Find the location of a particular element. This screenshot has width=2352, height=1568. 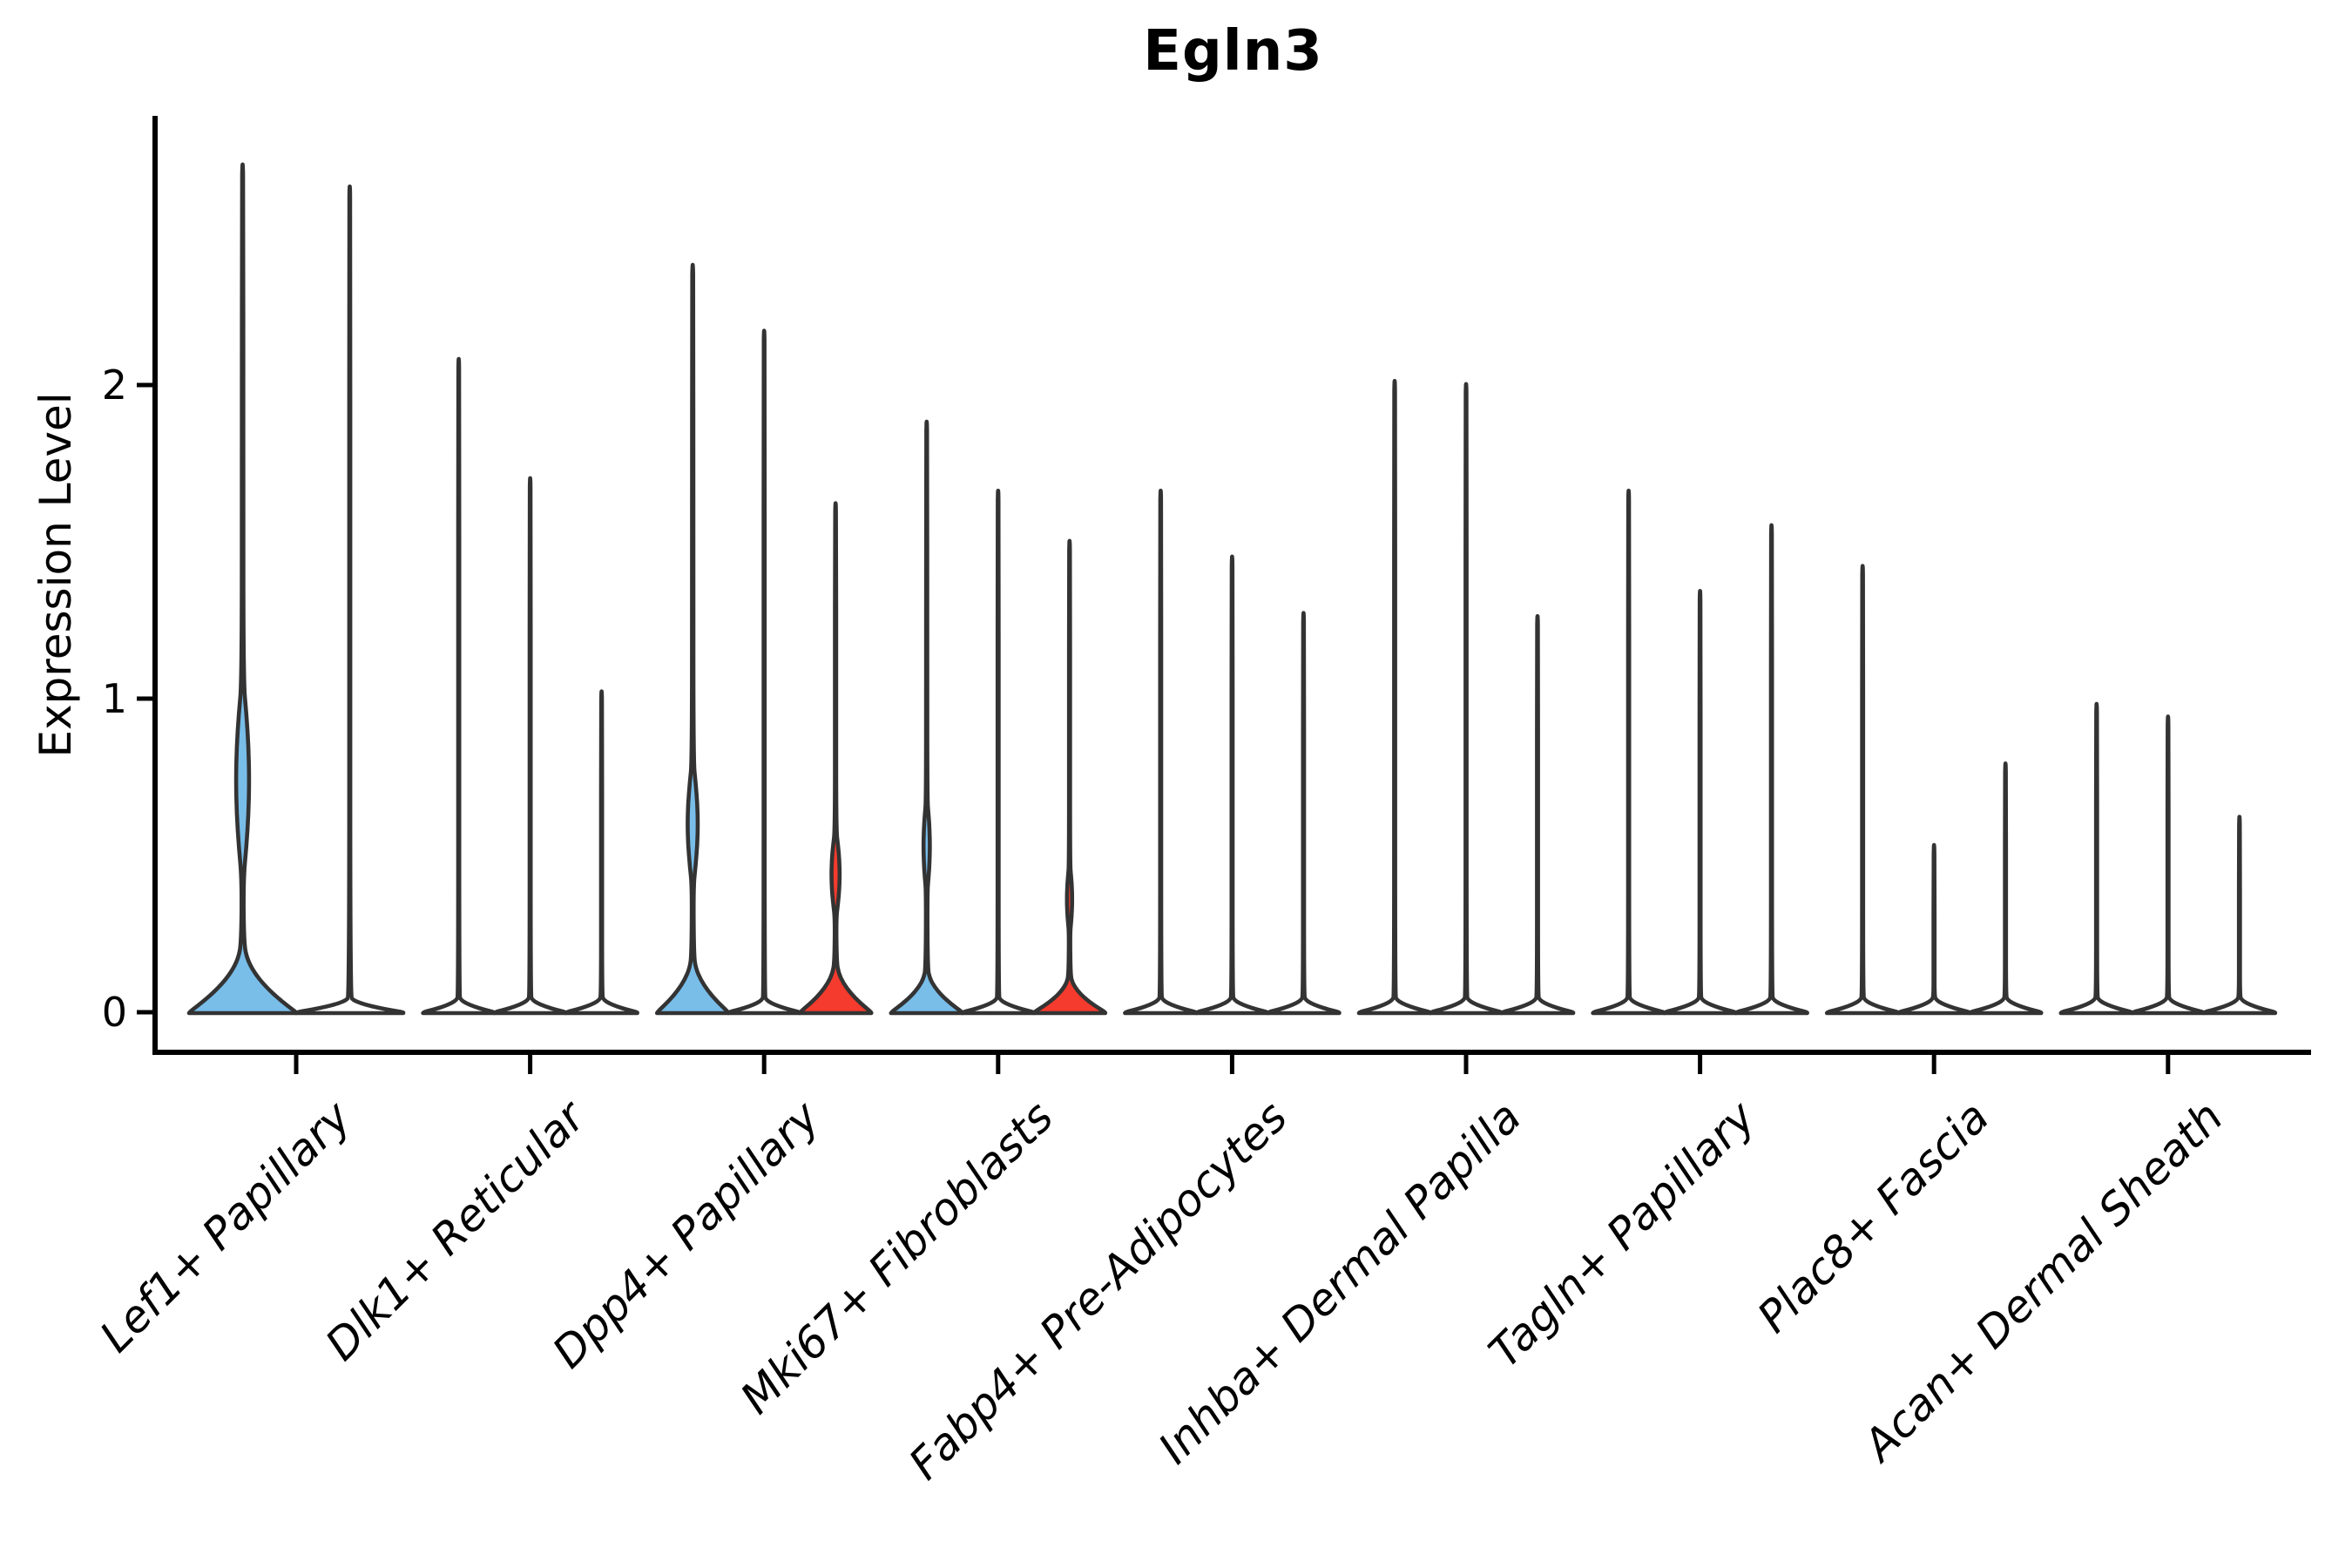

chart-title: Egln3 is located at coordinates (1233, 52).